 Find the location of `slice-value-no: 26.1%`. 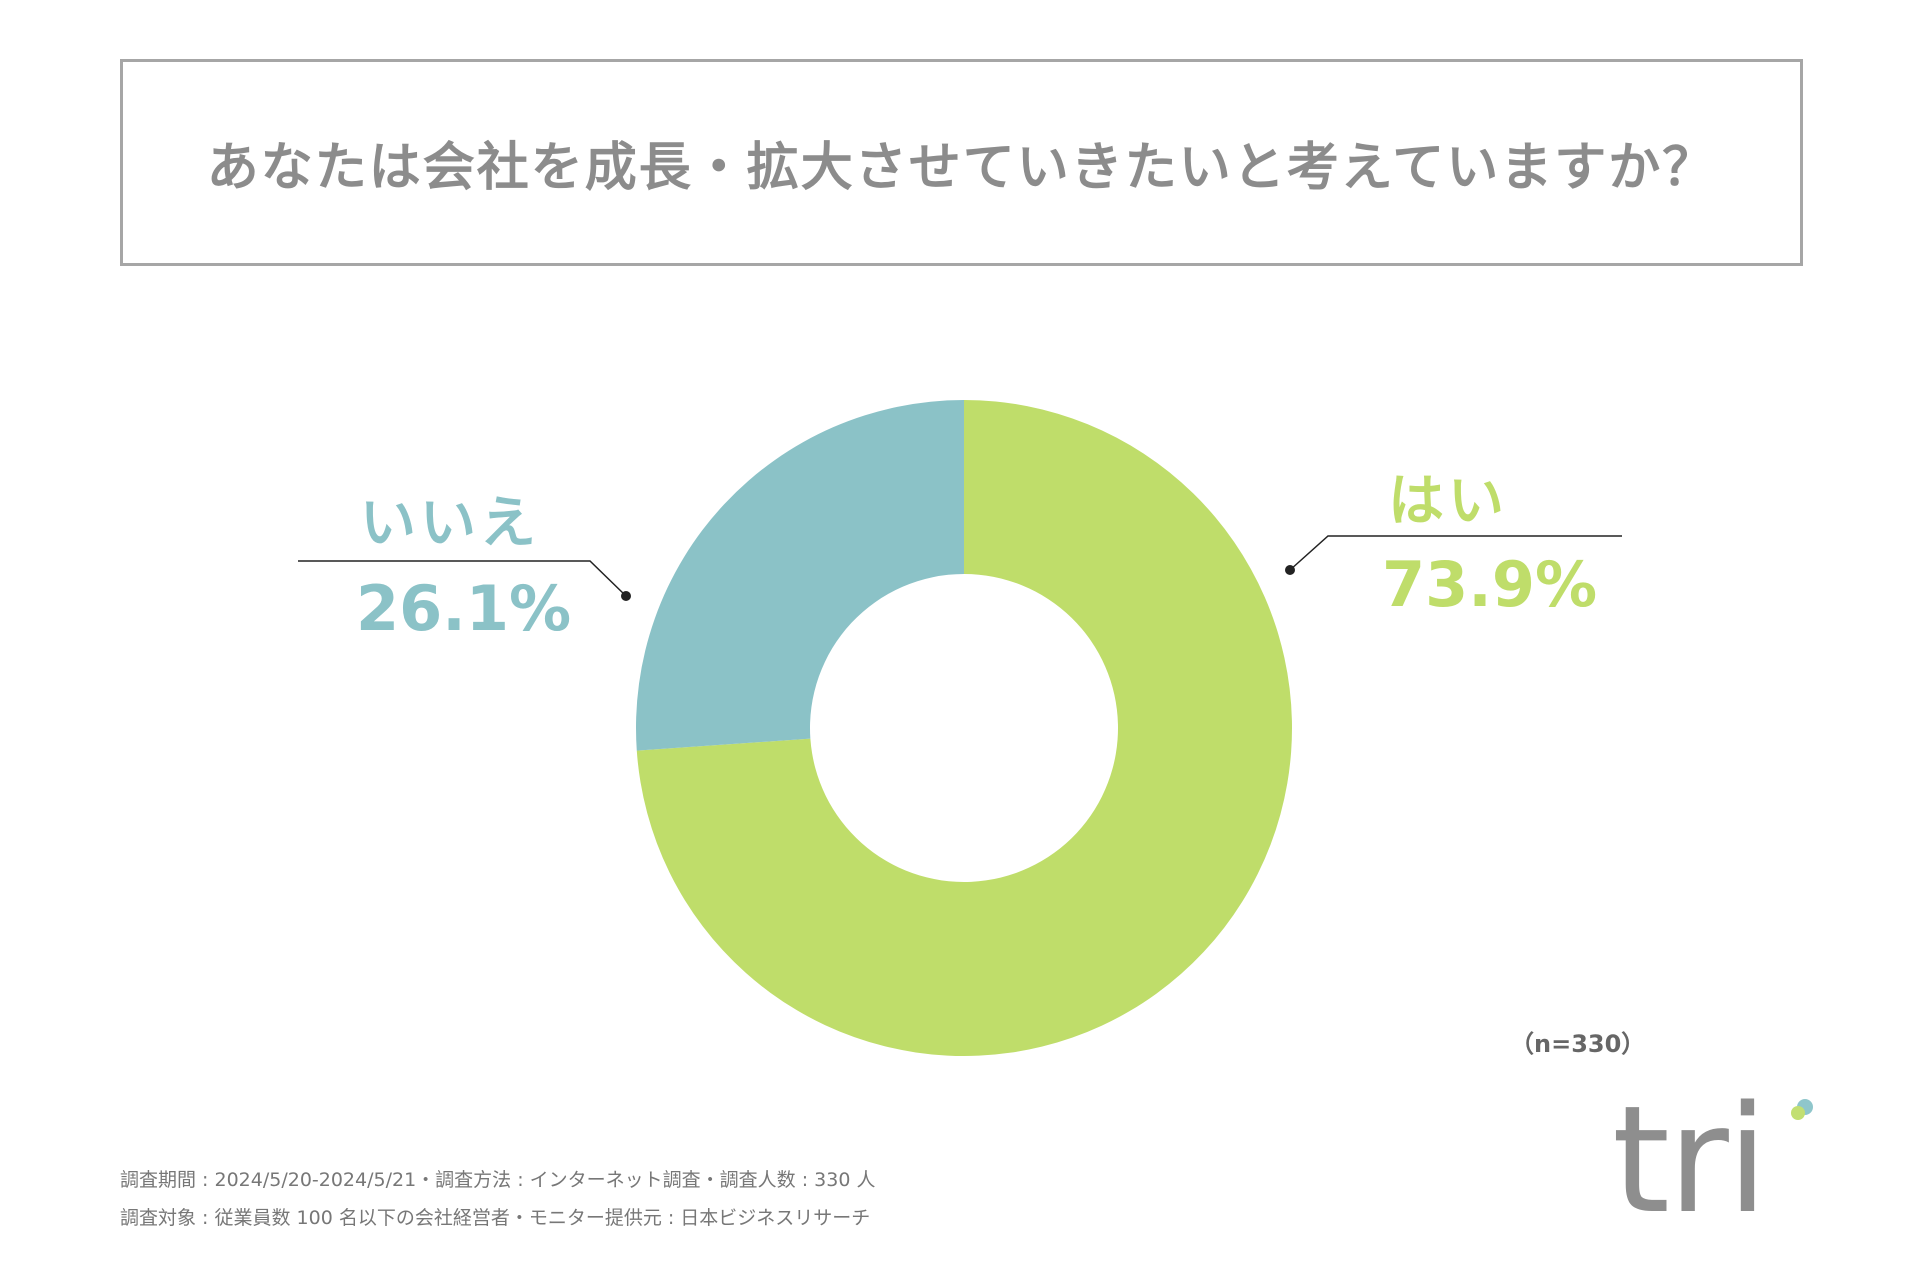

slice-value-no: 26.1% is located at coordinates (464, 608).